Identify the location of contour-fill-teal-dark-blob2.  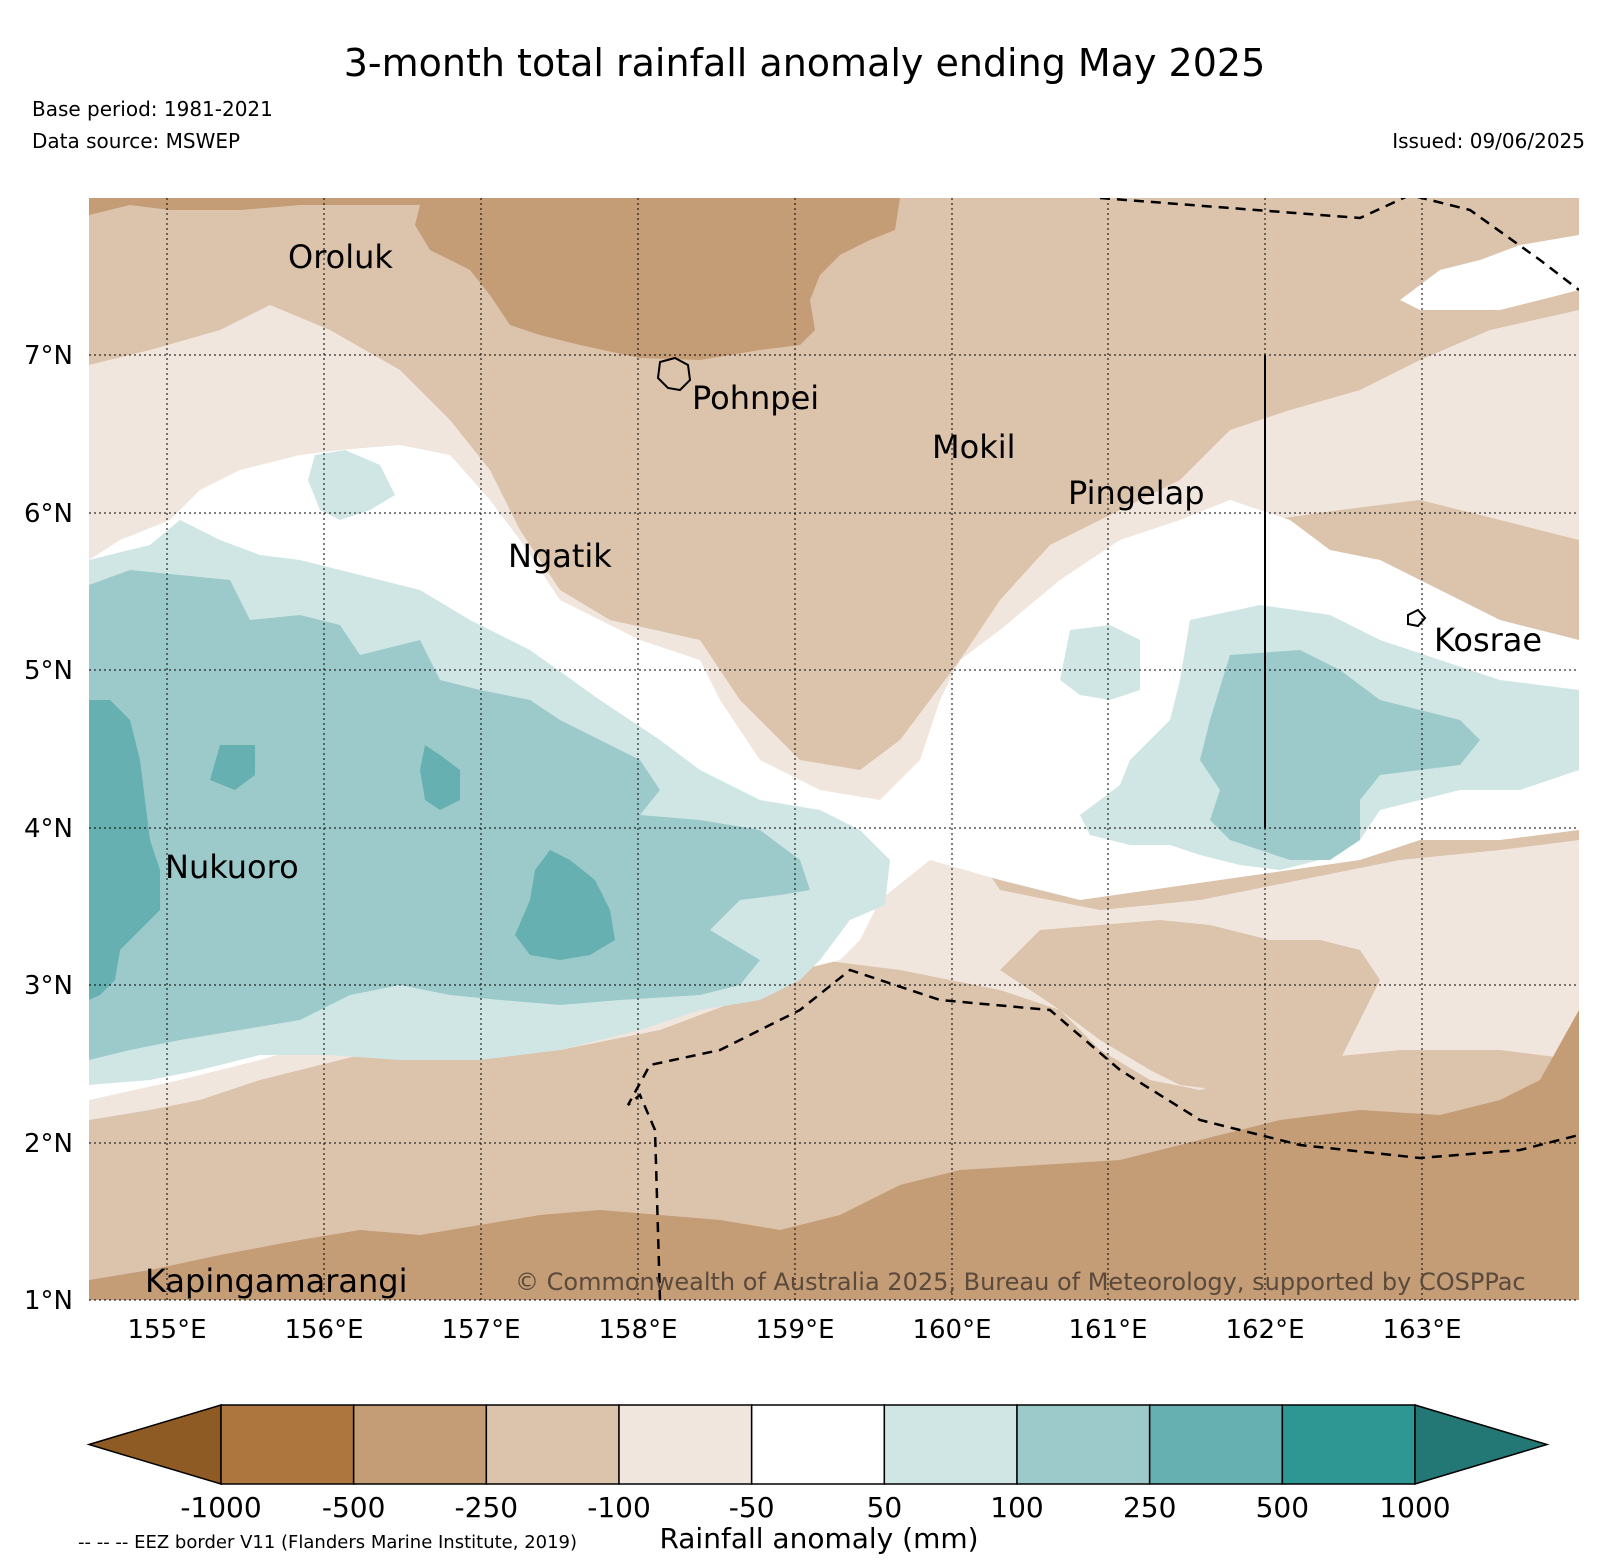
(440, 777).